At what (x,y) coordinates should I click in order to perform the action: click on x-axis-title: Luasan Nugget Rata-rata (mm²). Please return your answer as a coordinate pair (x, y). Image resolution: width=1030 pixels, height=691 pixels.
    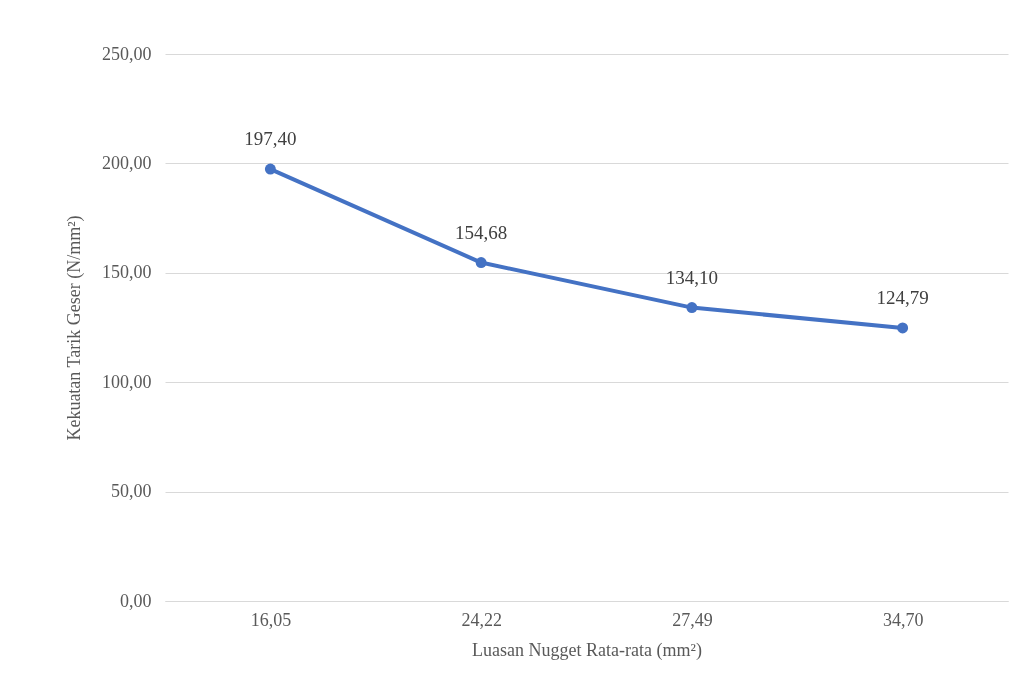
    Looking at the image, I should click on (587, 650).